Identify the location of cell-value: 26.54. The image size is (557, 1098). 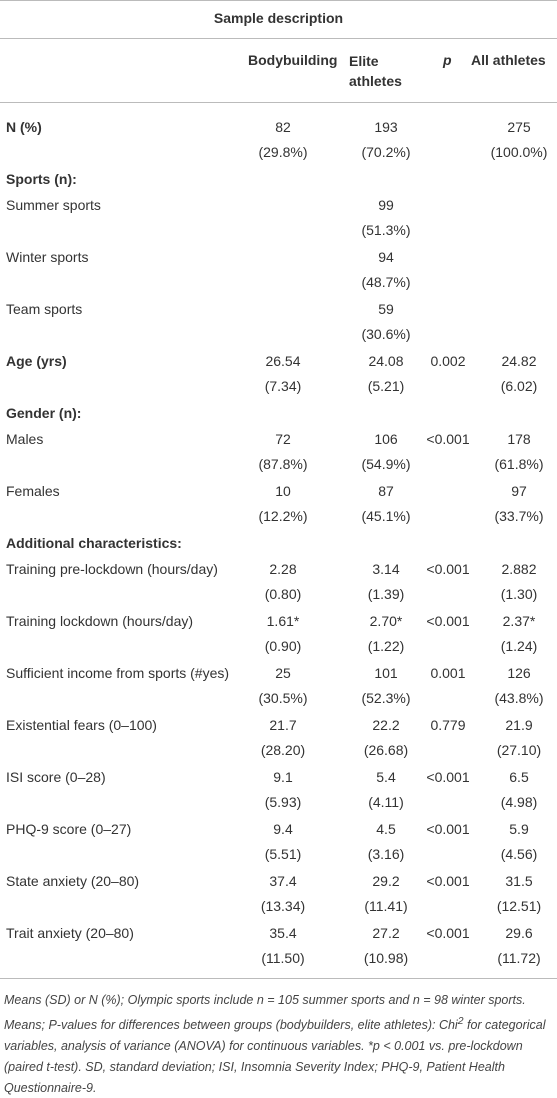
(283, 361).